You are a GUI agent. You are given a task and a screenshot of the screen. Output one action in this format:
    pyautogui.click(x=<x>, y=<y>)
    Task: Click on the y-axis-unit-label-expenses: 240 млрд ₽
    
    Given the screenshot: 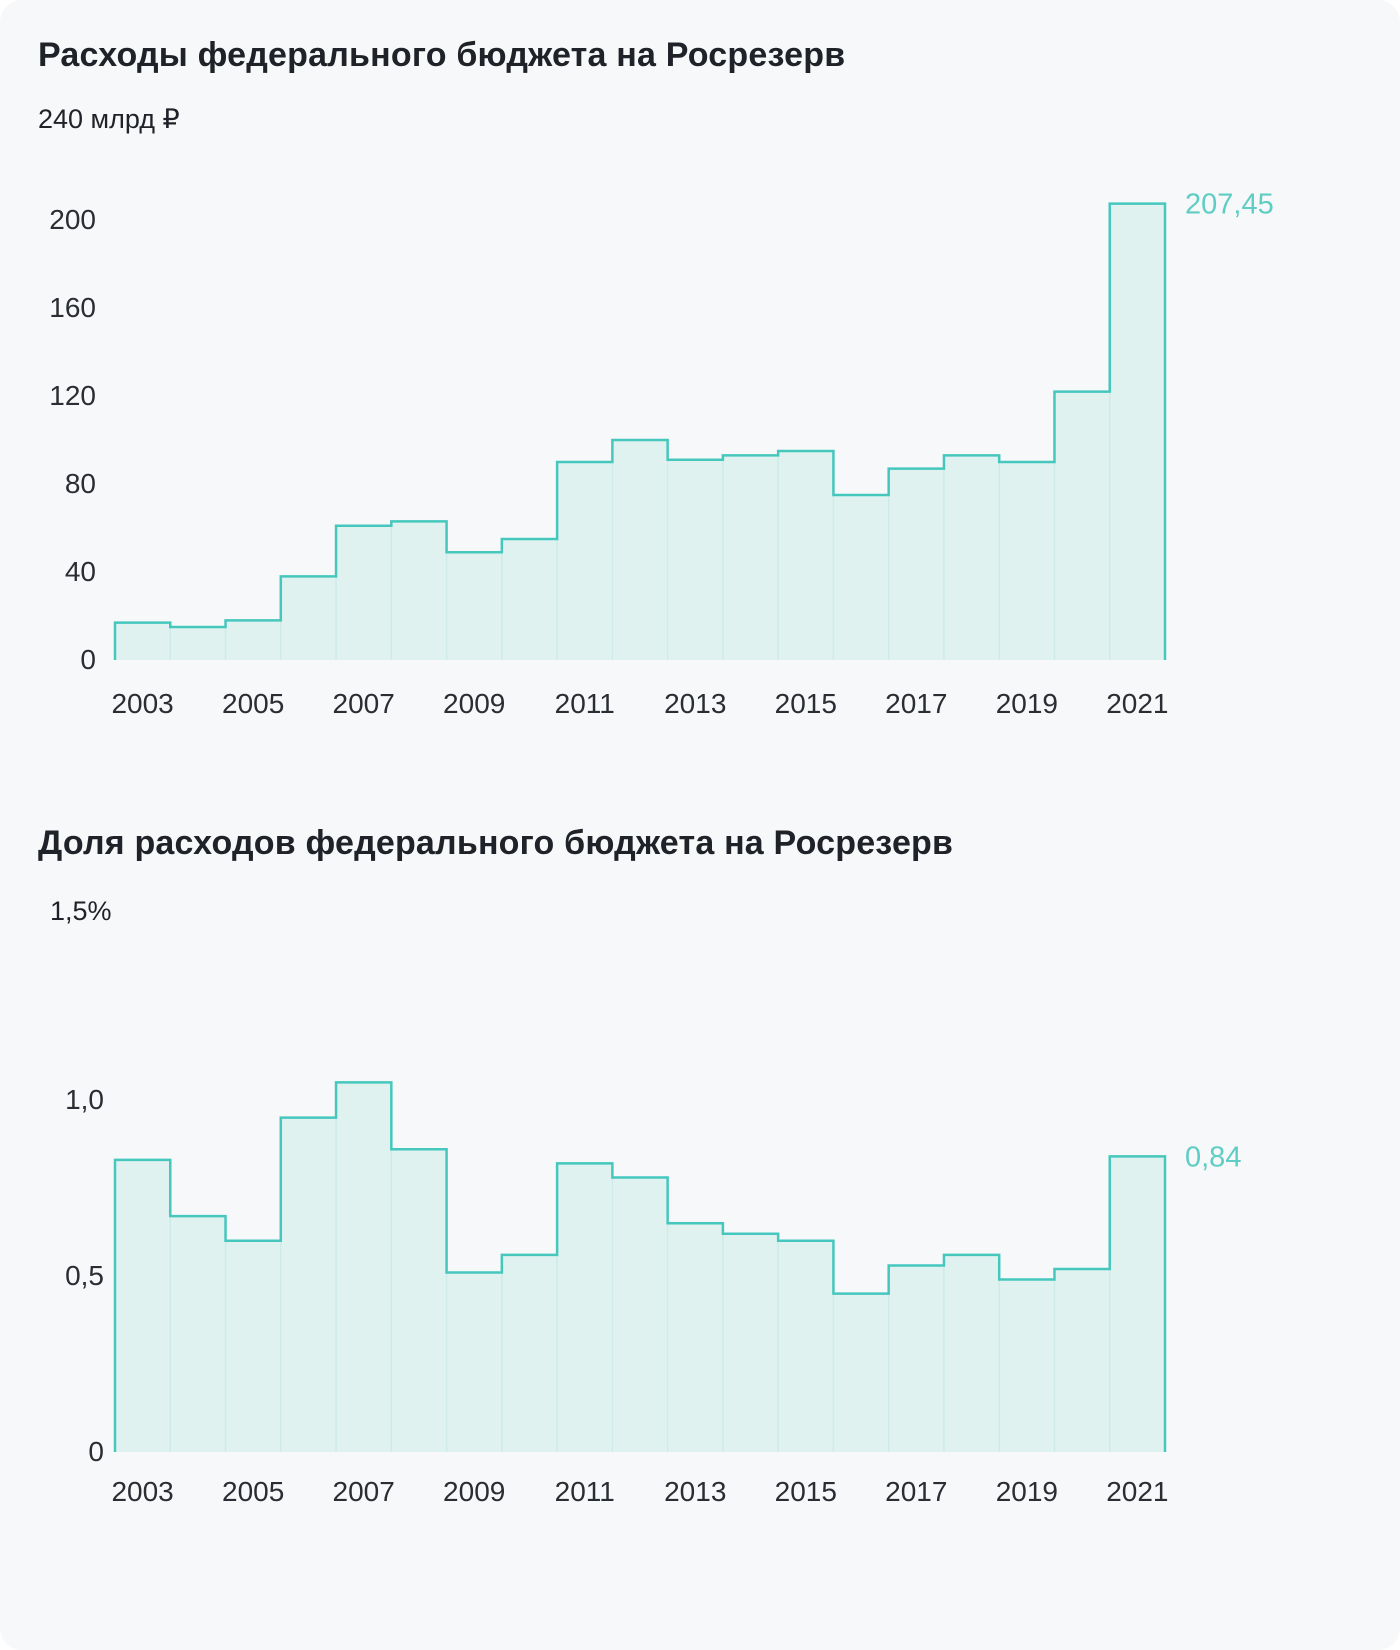 What is the action you would take?
    pyautogui.click(x=109, y=119)
    